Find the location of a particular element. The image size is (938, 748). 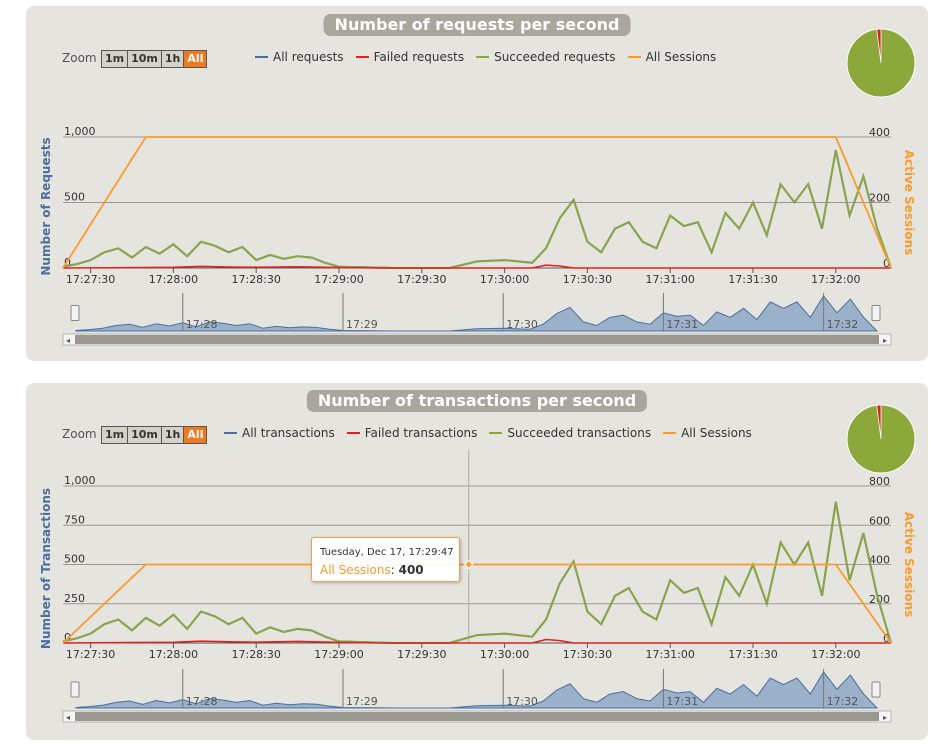

x-tick-label: 17:29:30 is located at coordinates (421, 279).